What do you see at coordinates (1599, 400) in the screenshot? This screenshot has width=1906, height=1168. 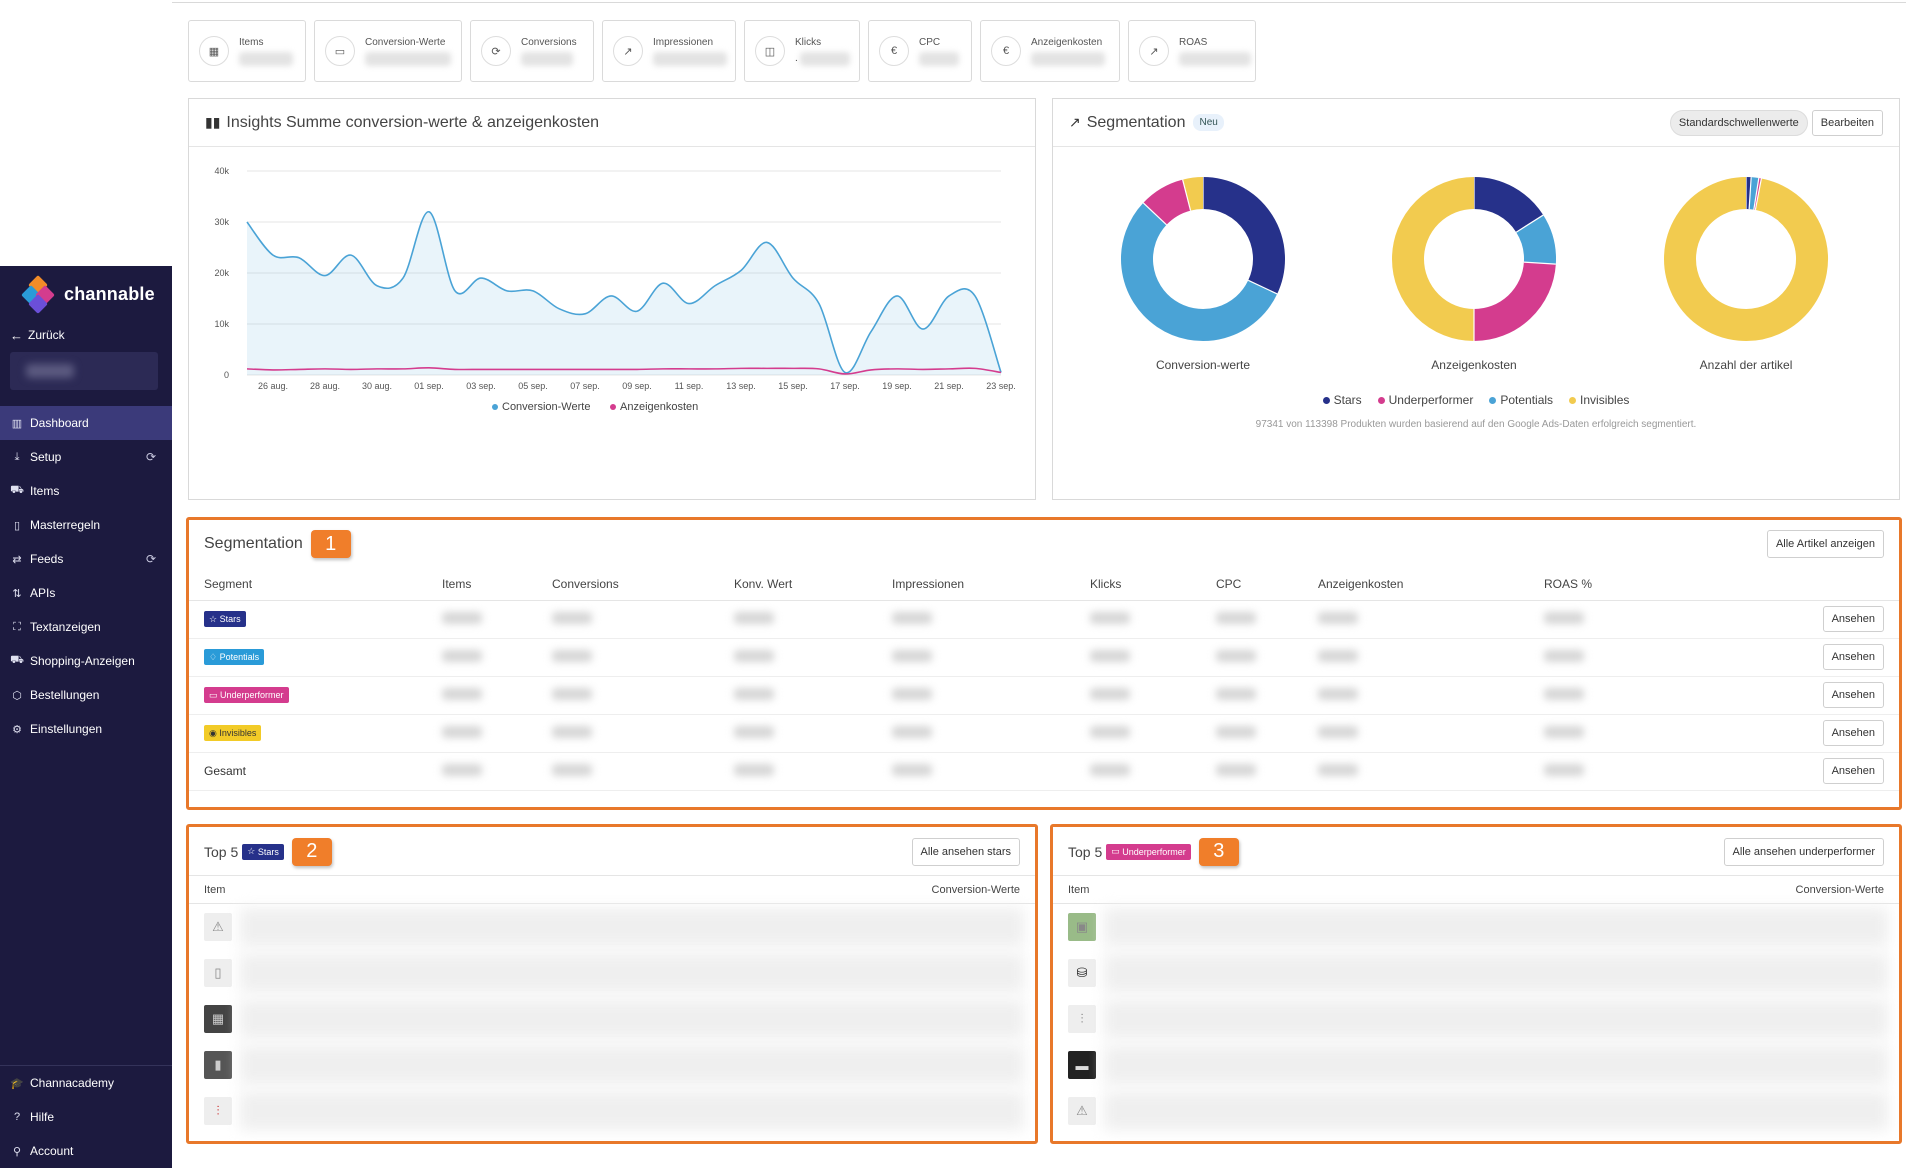 I see `legend-item: Invisibles` at bounding box center [1599, 400].